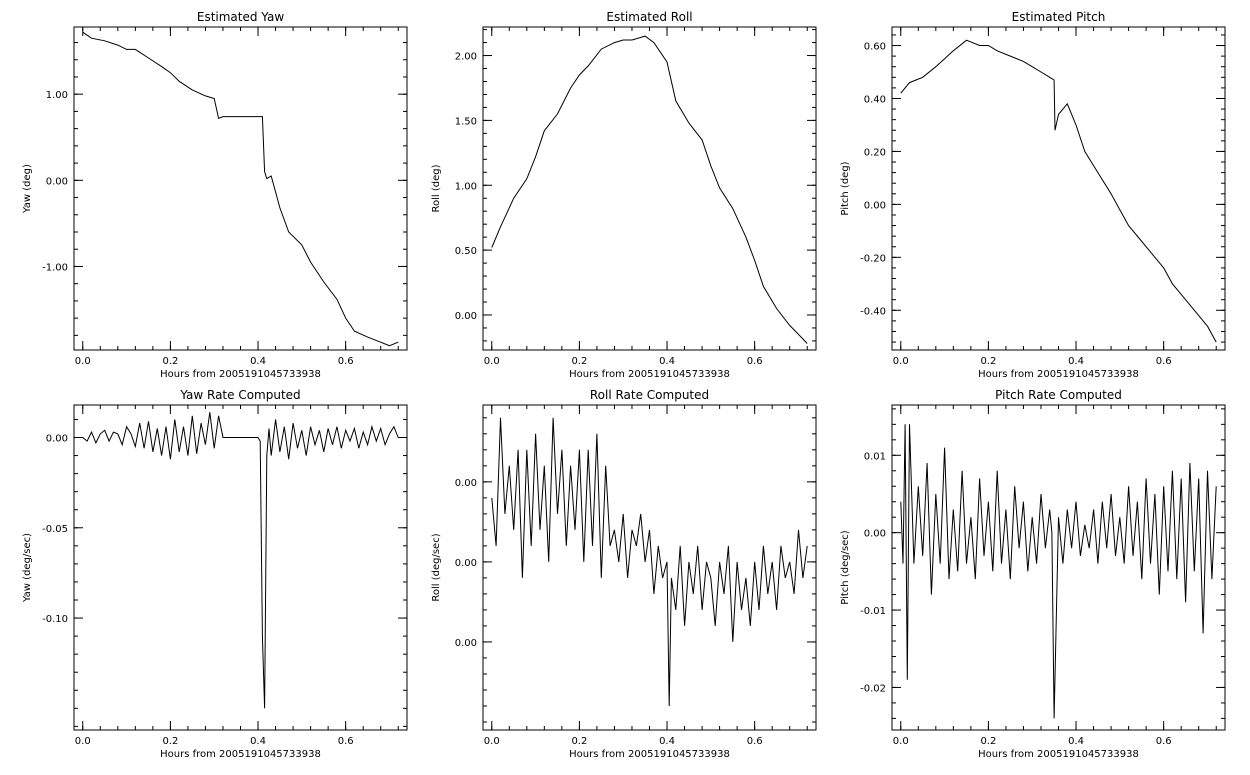 The width and height of the screenshot is (1250, 775). What do you see at coordinates (466, 251) in the screenshot?
I see `y-tick-label: 0.50` at bounding box center [466, 251].